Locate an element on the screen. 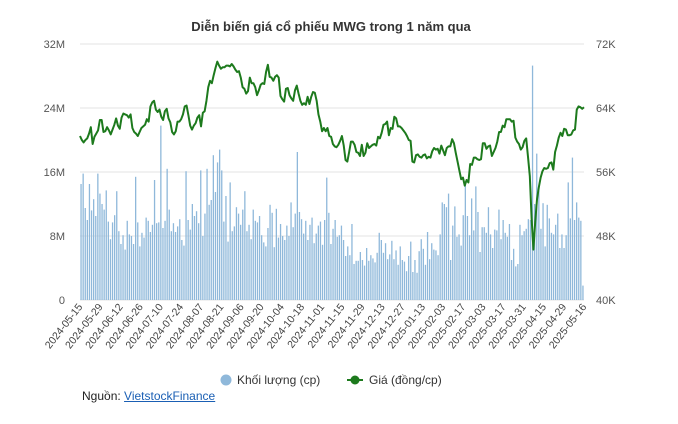 The height and width of the screenshot is (424, 678). source-link: VietstockFinance is located at coordinates (170, 396).